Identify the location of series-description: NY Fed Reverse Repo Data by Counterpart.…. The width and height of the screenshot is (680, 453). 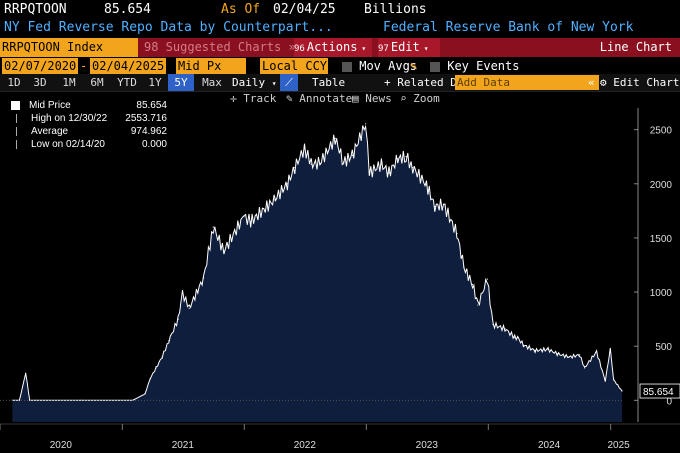
(168, 27).